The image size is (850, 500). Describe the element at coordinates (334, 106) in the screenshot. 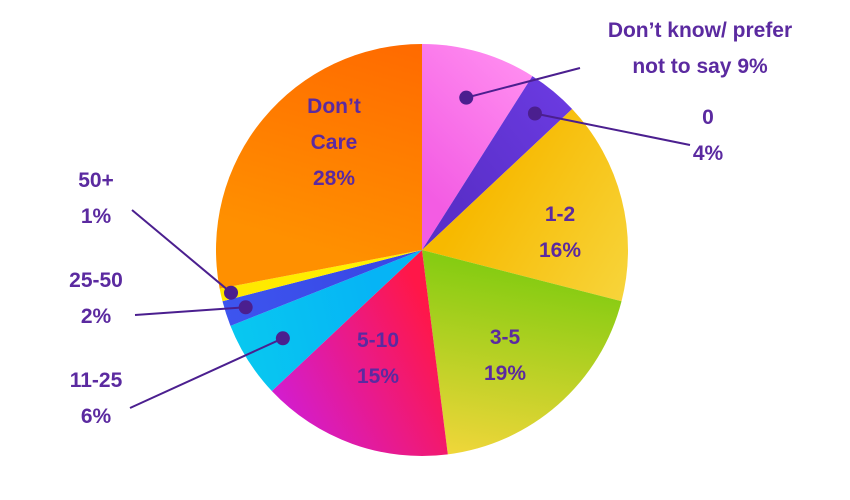

I see `slice-label-line: Don’t` at that location.